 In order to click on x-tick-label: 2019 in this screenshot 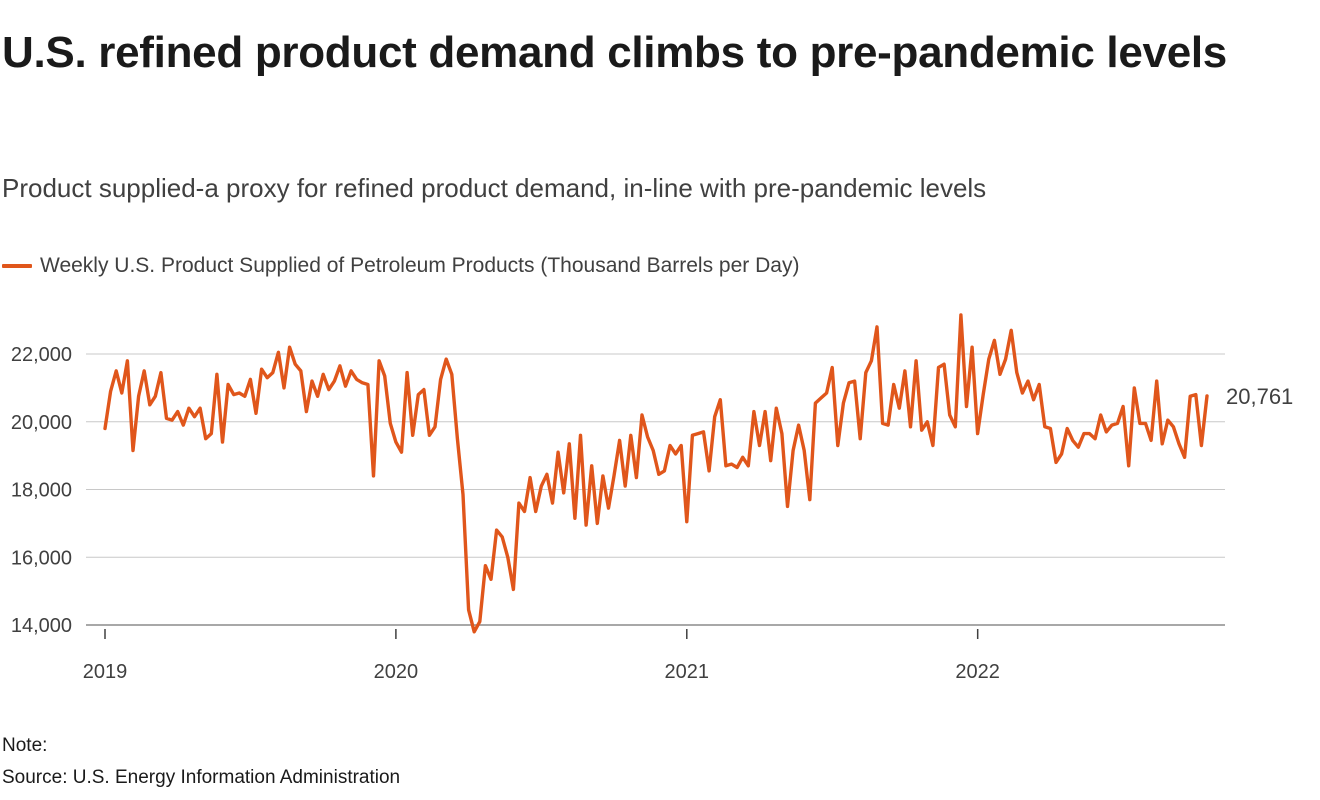, I will do `click(105, 672)`.